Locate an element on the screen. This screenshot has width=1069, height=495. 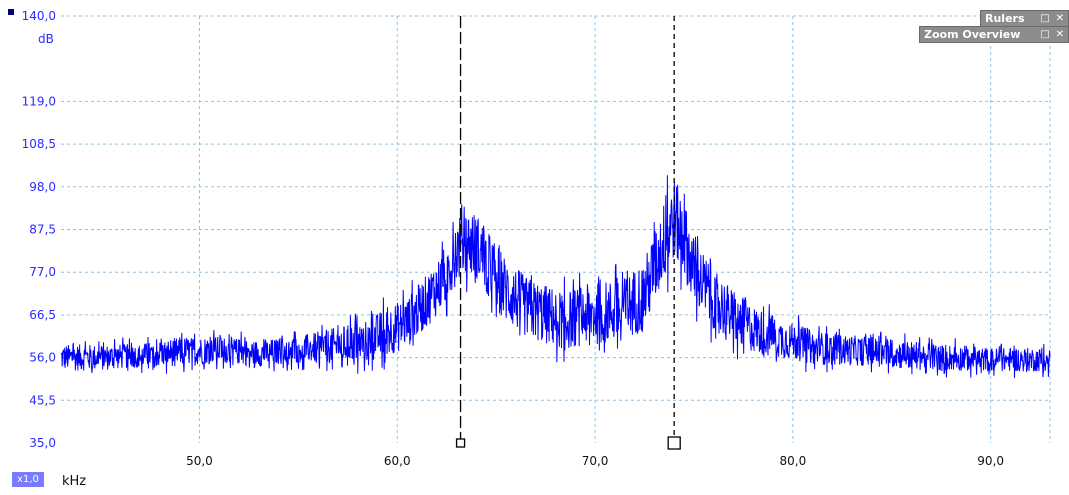
y-tick-label: 119,0 is located at coordinates (39, 101).